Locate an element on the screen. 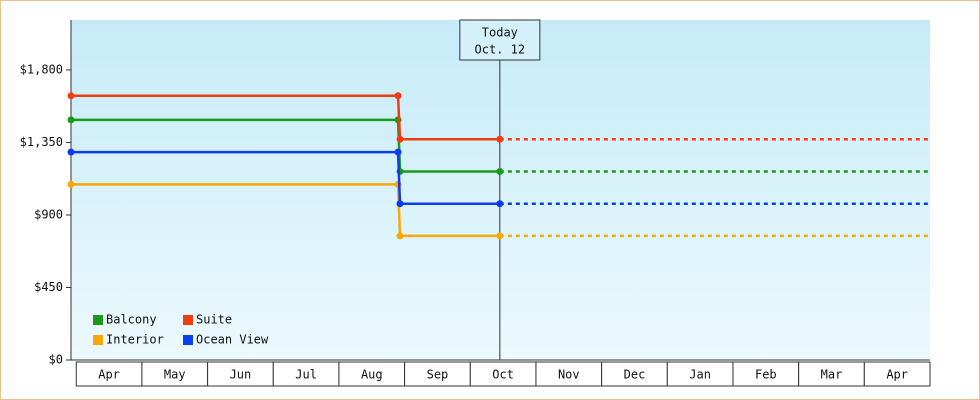 This screenshot has height=400, width=980. x-tick-label: Oct is located at coordinates (503, 375).